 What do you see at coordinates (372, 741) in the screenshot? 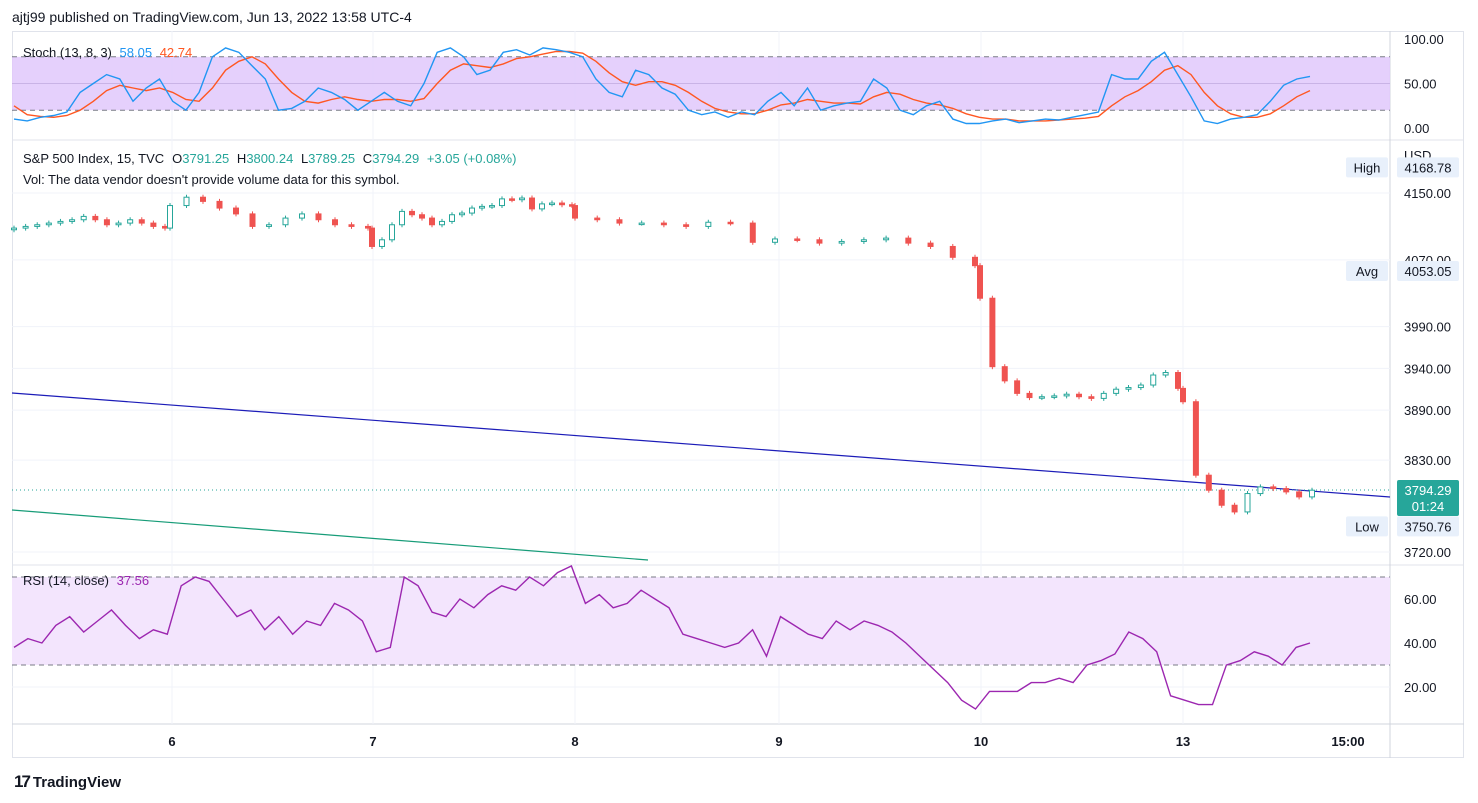
I see `time-axis-label: 7` at bounding box center [372, 741].